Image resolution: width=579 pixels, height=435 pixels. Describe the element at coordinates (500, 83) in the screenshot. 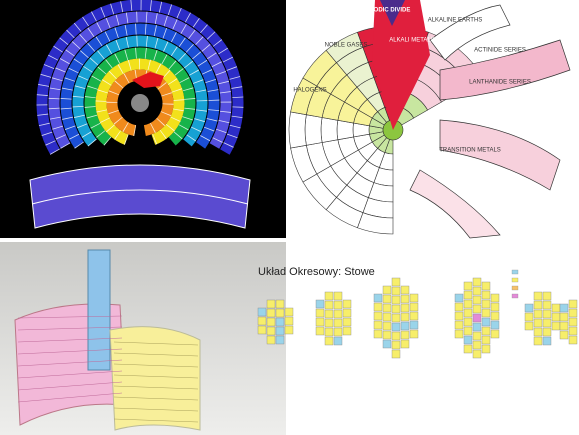

I see `label: LANTHANIDE SERIES` at that location.